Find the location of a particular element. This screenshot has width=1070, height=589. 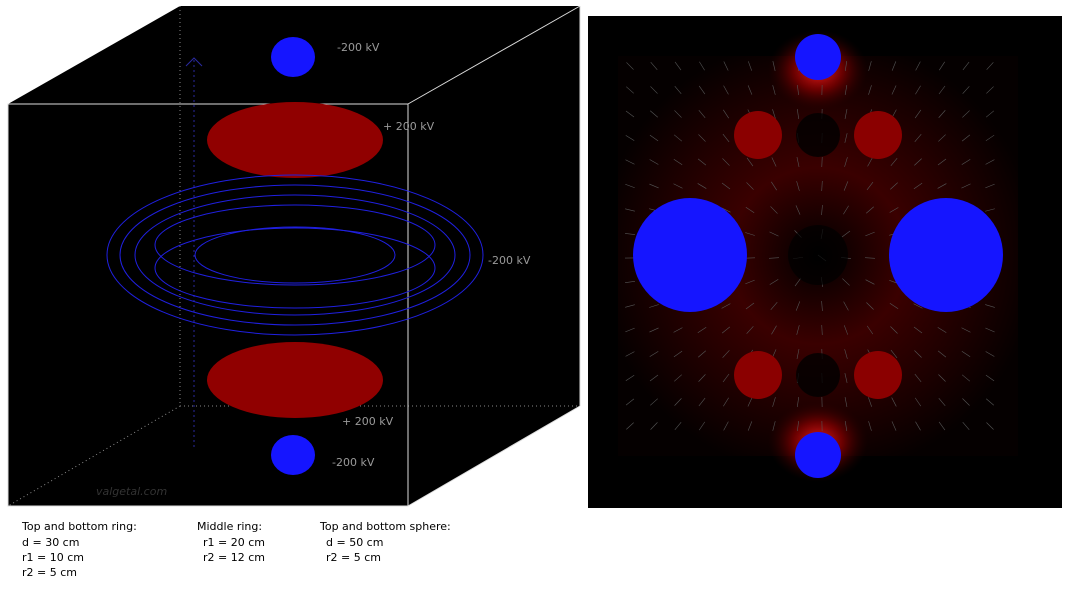

note-line: d = 30 cm is located at coordinates (50, 542).